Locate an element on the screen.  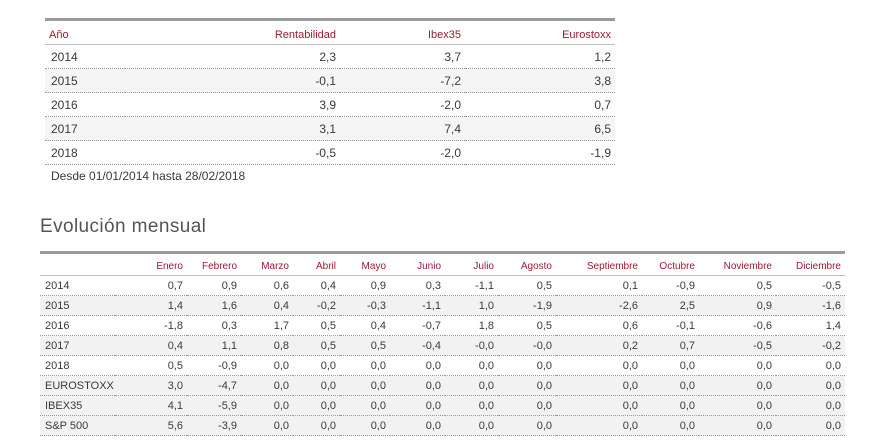
annual-cell: -1,9 is located at coordinates (540, 152).